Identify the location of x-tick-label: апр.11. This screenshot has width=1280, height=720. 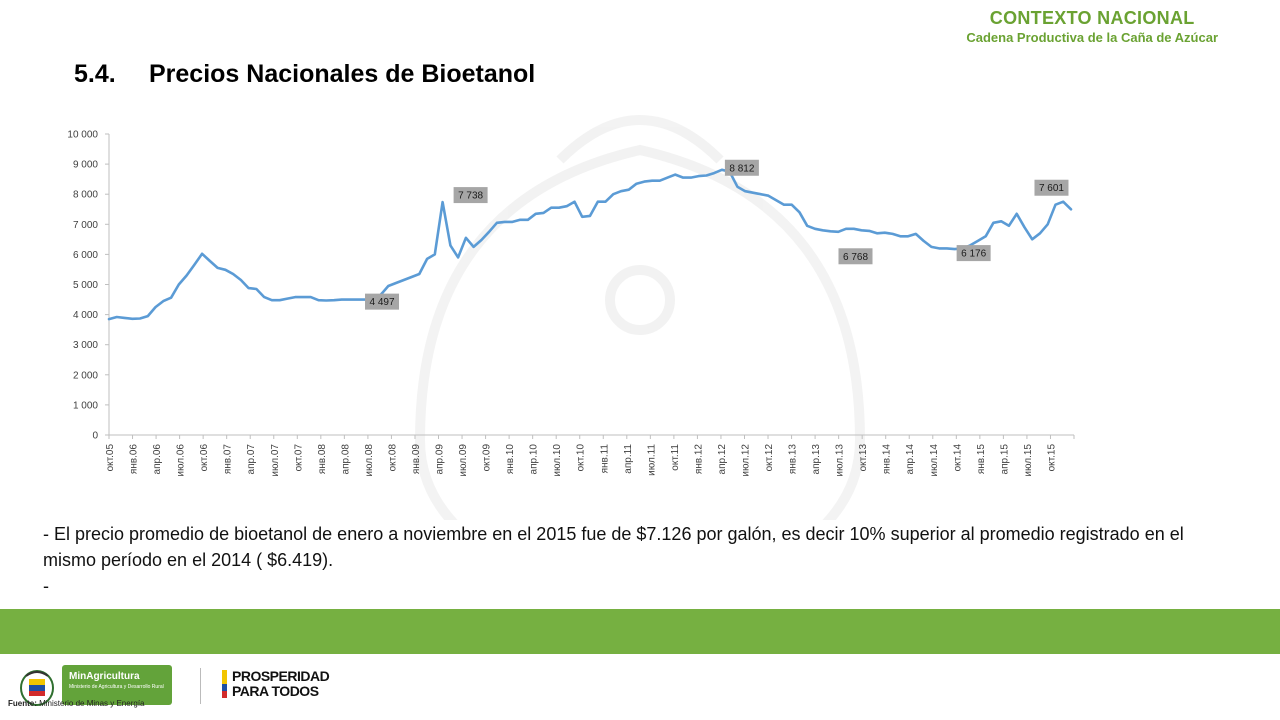
(628, 459).